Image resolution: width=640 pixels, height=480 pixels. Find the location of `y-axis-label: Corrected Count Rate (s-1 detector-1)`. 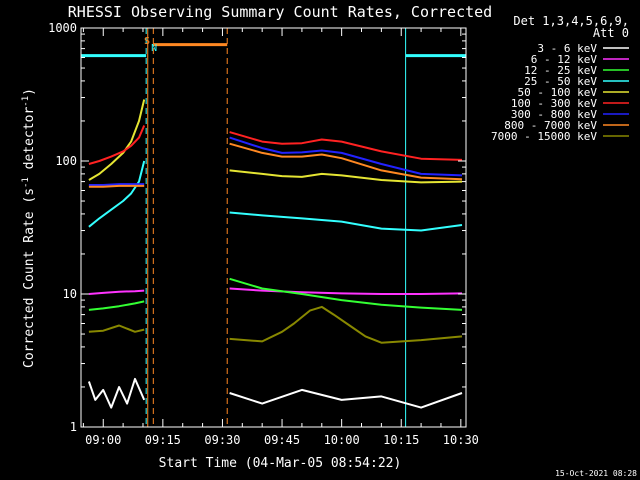

y-axis-label: Corrected Count Rate (s-1 detector-1) is located at coordinates (29, 228).